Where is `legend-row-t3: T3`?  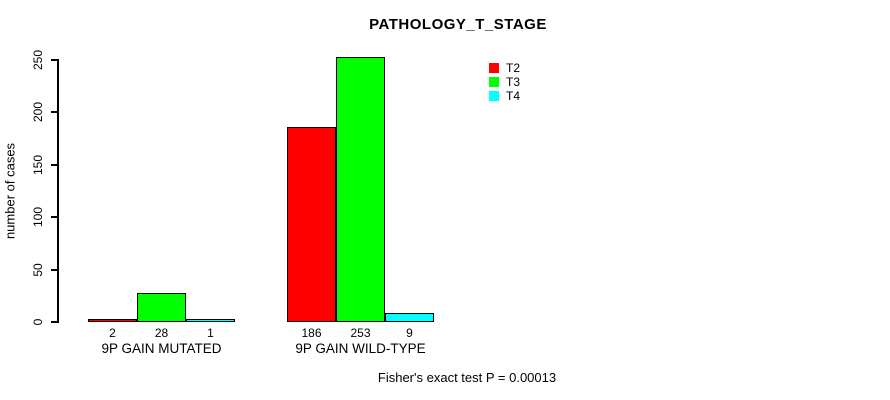
legend-row-t3: T3 is located at coordinates (504, 82).